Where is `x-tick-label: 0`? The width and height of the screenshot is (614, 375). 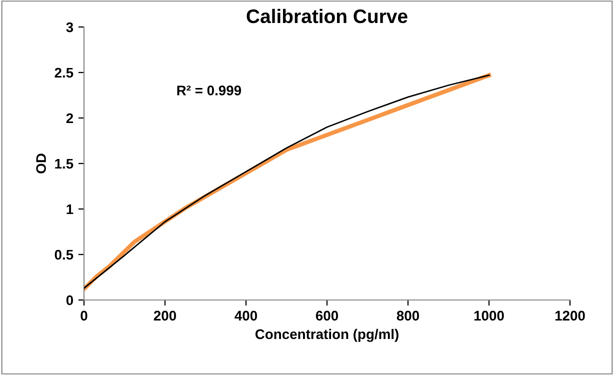 x-tick-label: 0 is located at coordinates (84, 315).